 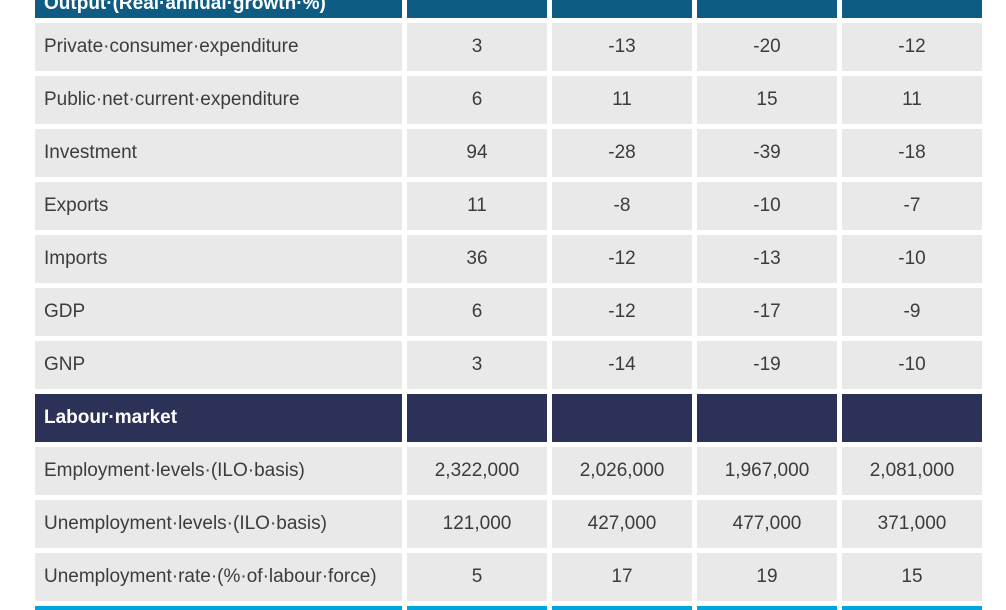 What do you see at coordinates (767, 418) in the screenshot?
I see `section-header-labour-col3` at bounding box center [767, 418].